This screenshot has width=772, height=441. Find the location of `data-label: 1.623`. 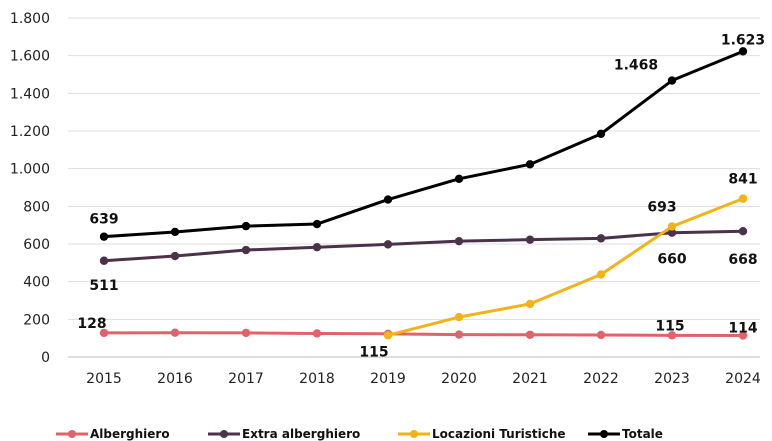

data-label: 1.623 is located at coordinates (743, 40).